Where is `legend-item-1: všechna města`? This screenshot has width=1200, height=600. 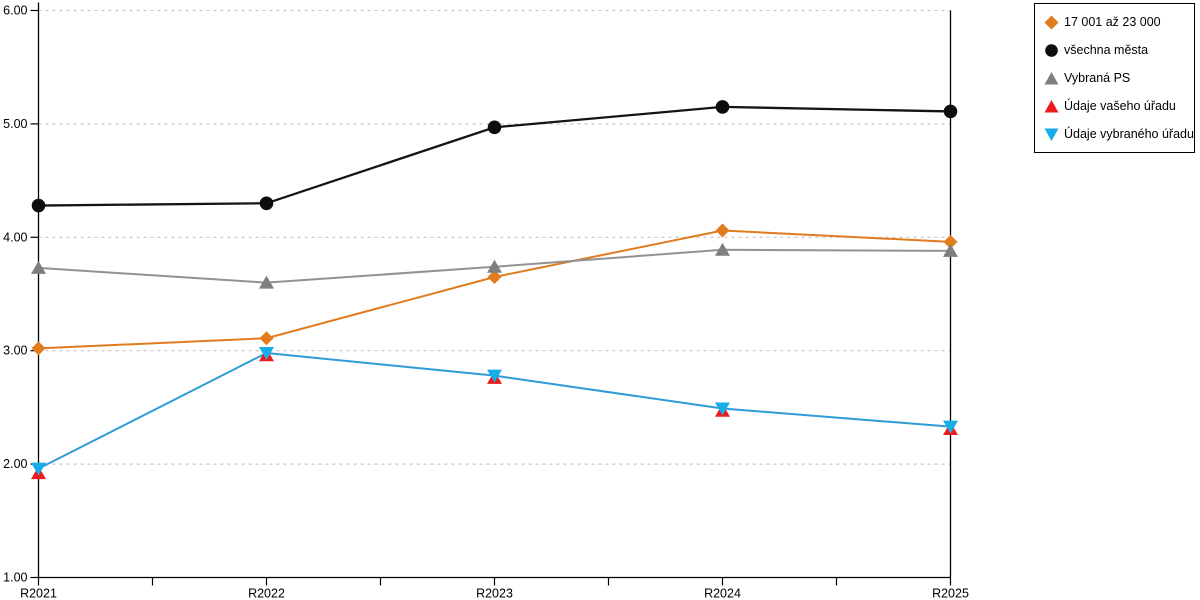
legend-item-1: všechna města is located at coordinates (1117, 50).